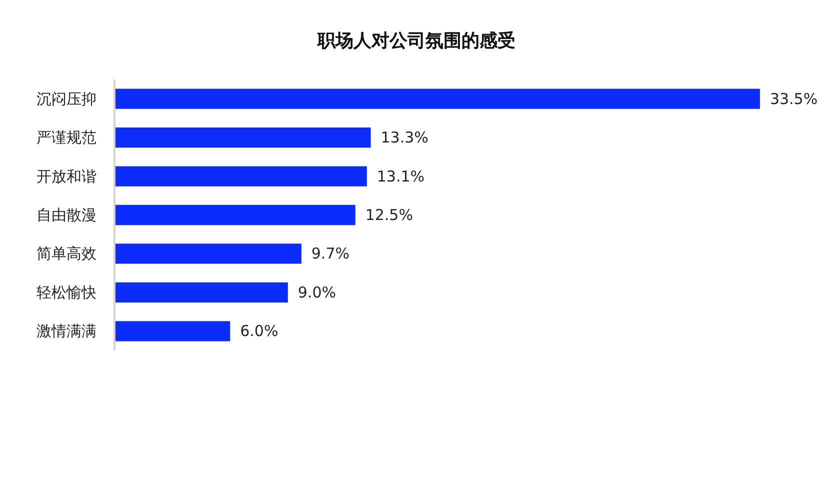  Describe the element at coordinates (66, 292) in the screenshot. I see `y-tick-label: 轻松愉快` at that location.